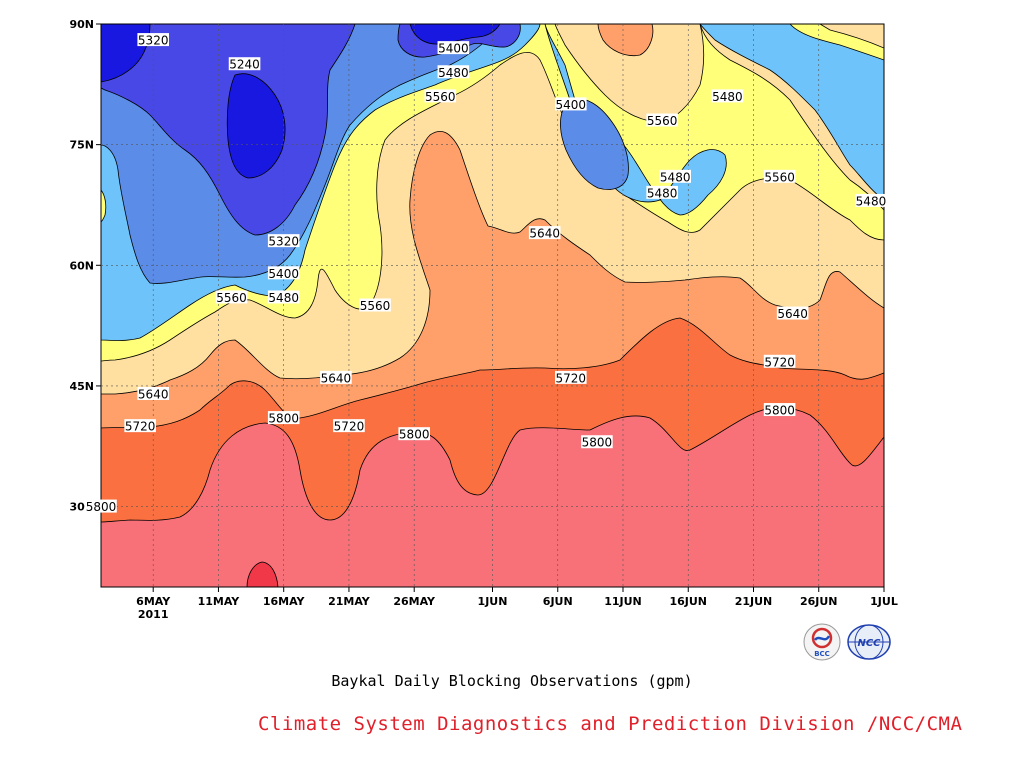 This screenshot has height=768, width=1024. I want to click on x-tick-label: 21JUN, so click(754, 601).